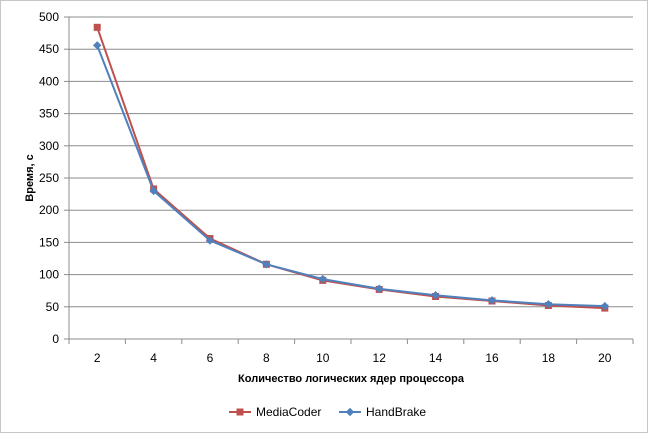  I want to click on x-tick-label: 8, so click(266, 358).